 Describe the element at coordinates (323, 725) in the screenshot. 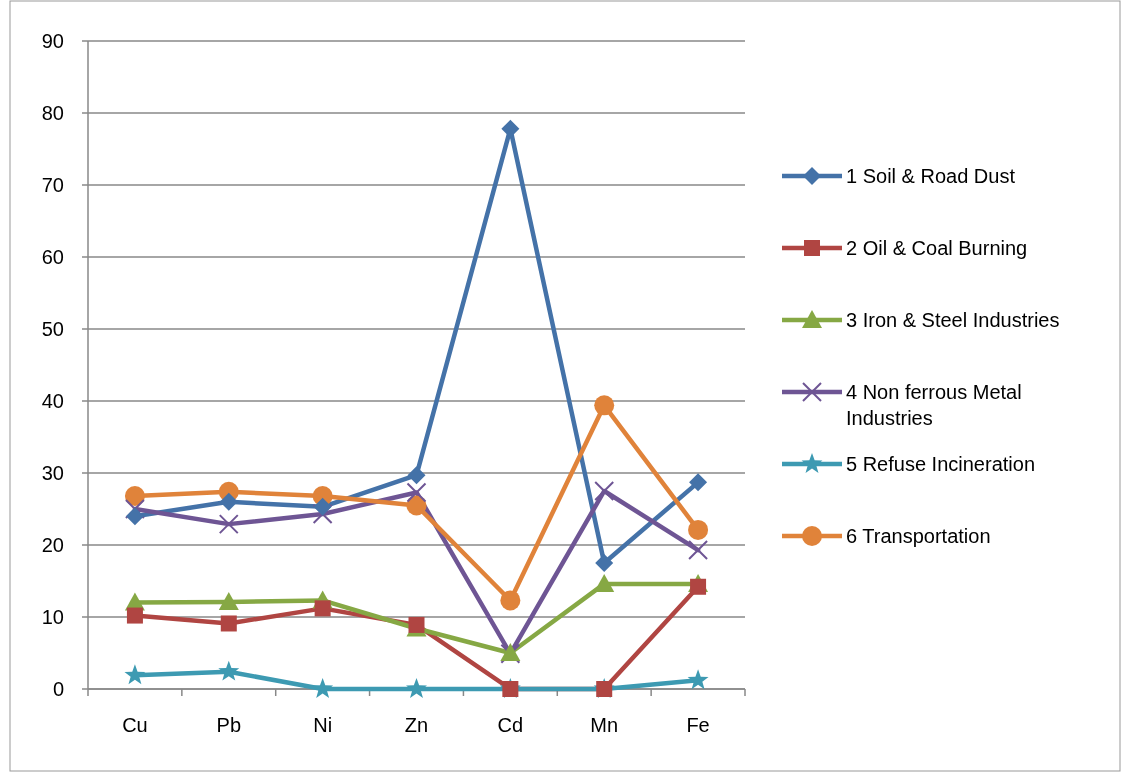

I see `x-tick-label: Ni` at that location.